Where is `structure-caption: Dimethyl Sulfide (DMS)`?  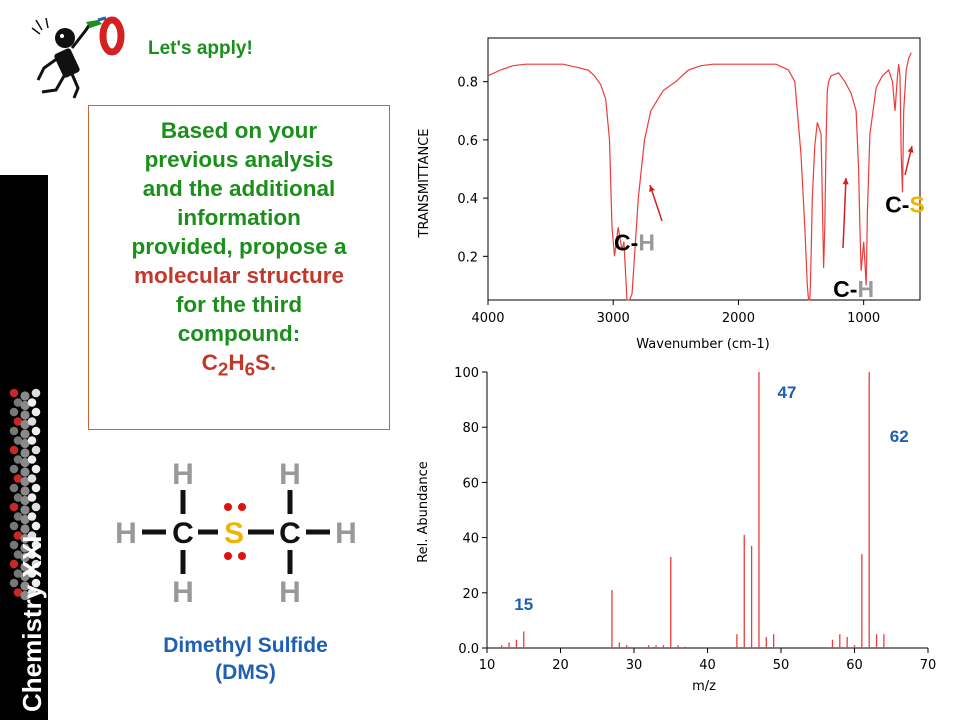
structure-caption: Dimethyl Sulfide (DMS) is located at coordinates (245, 659).